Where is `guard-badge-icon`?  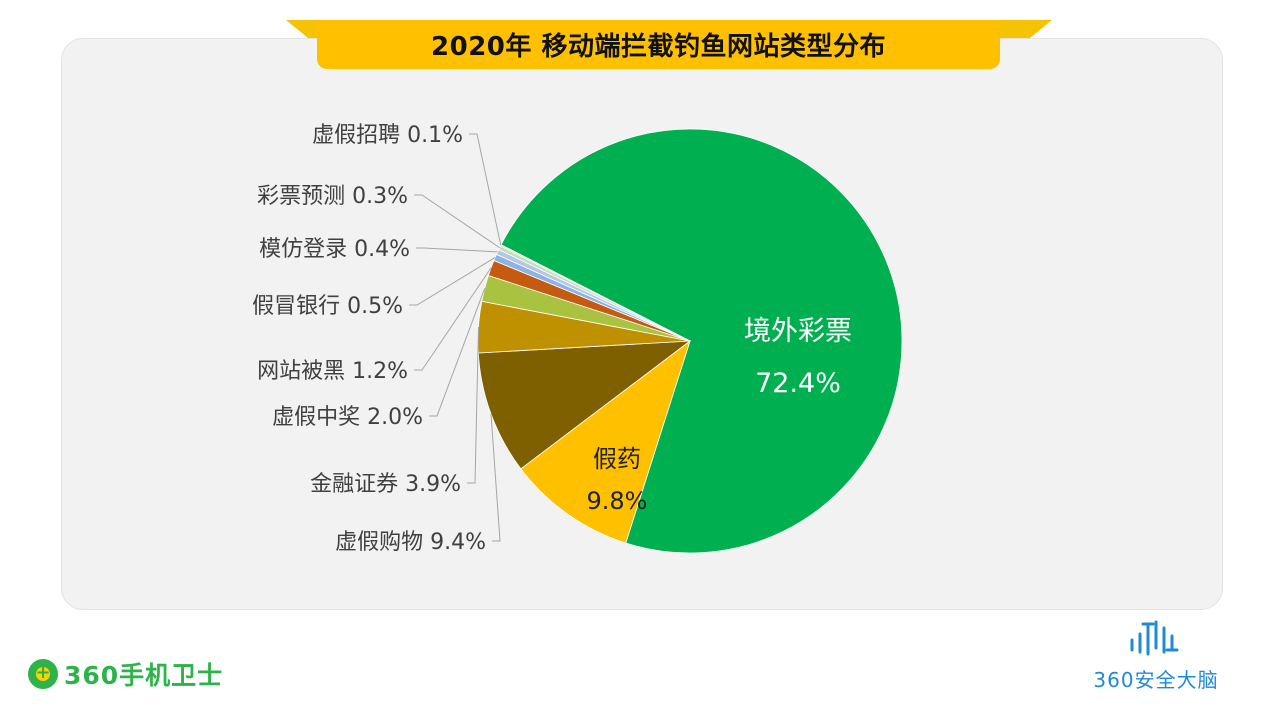 guard-badge-icon is located at coordinates (43, 674).